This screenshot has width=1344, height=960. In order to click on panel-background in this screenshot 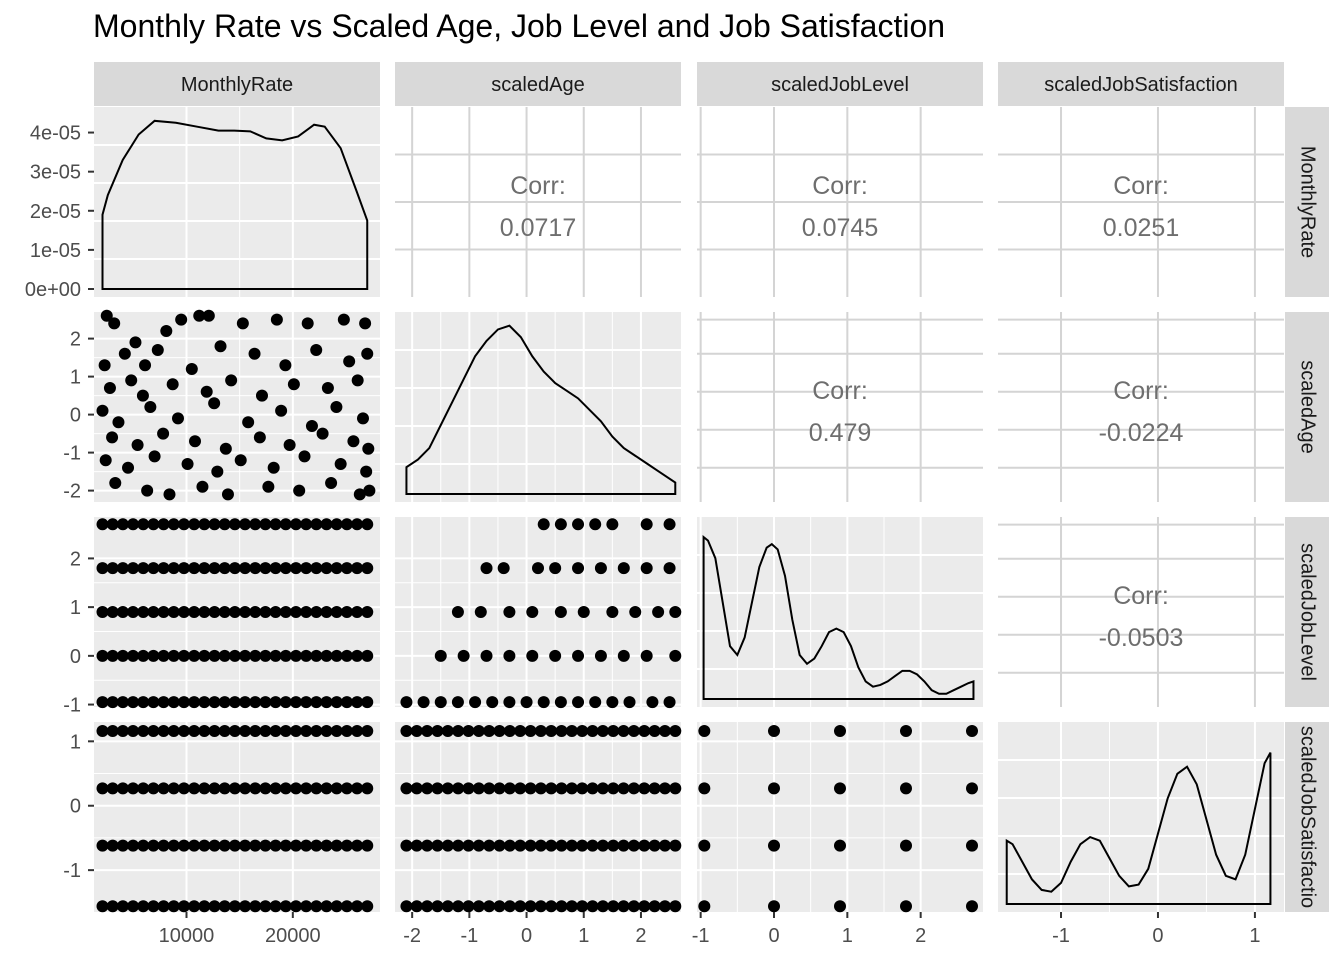, I will do `click(237, 817)`.